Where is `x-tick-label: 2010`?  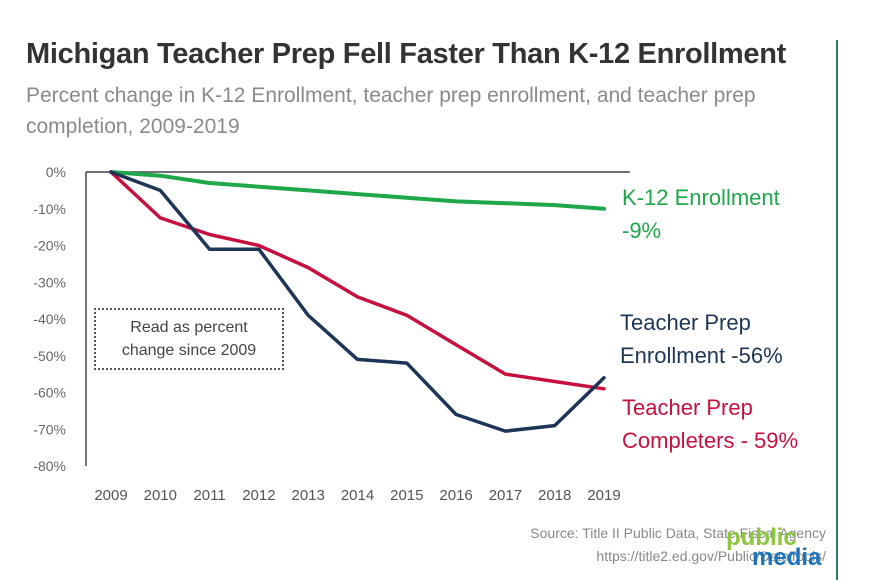 x-tick-label: 2010 is located at coordinates (160, 495).